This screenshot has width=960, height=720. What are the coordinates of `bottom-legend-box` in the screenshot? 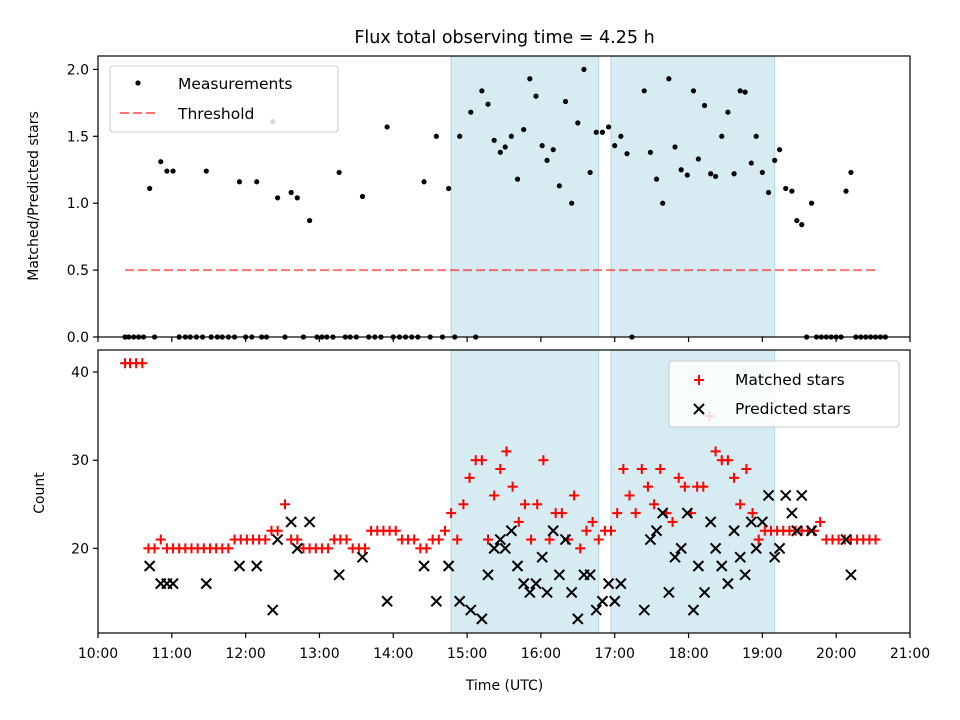 It's located at (784, 394).